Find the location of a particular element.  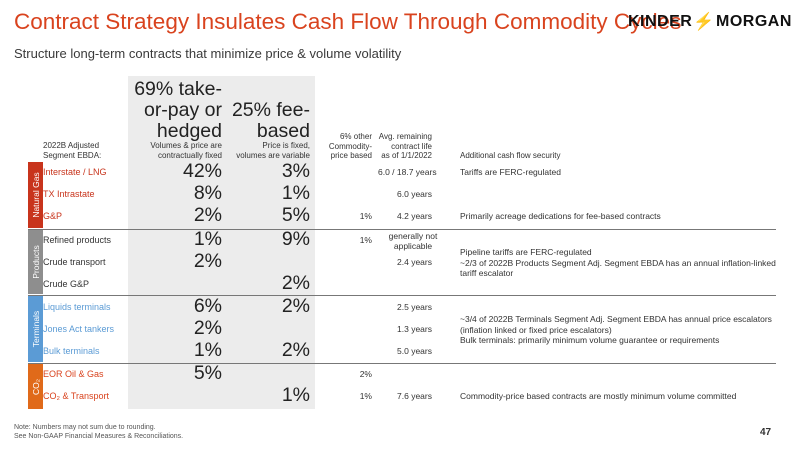

group-label-products: Products is located at coordinates (35, 262).